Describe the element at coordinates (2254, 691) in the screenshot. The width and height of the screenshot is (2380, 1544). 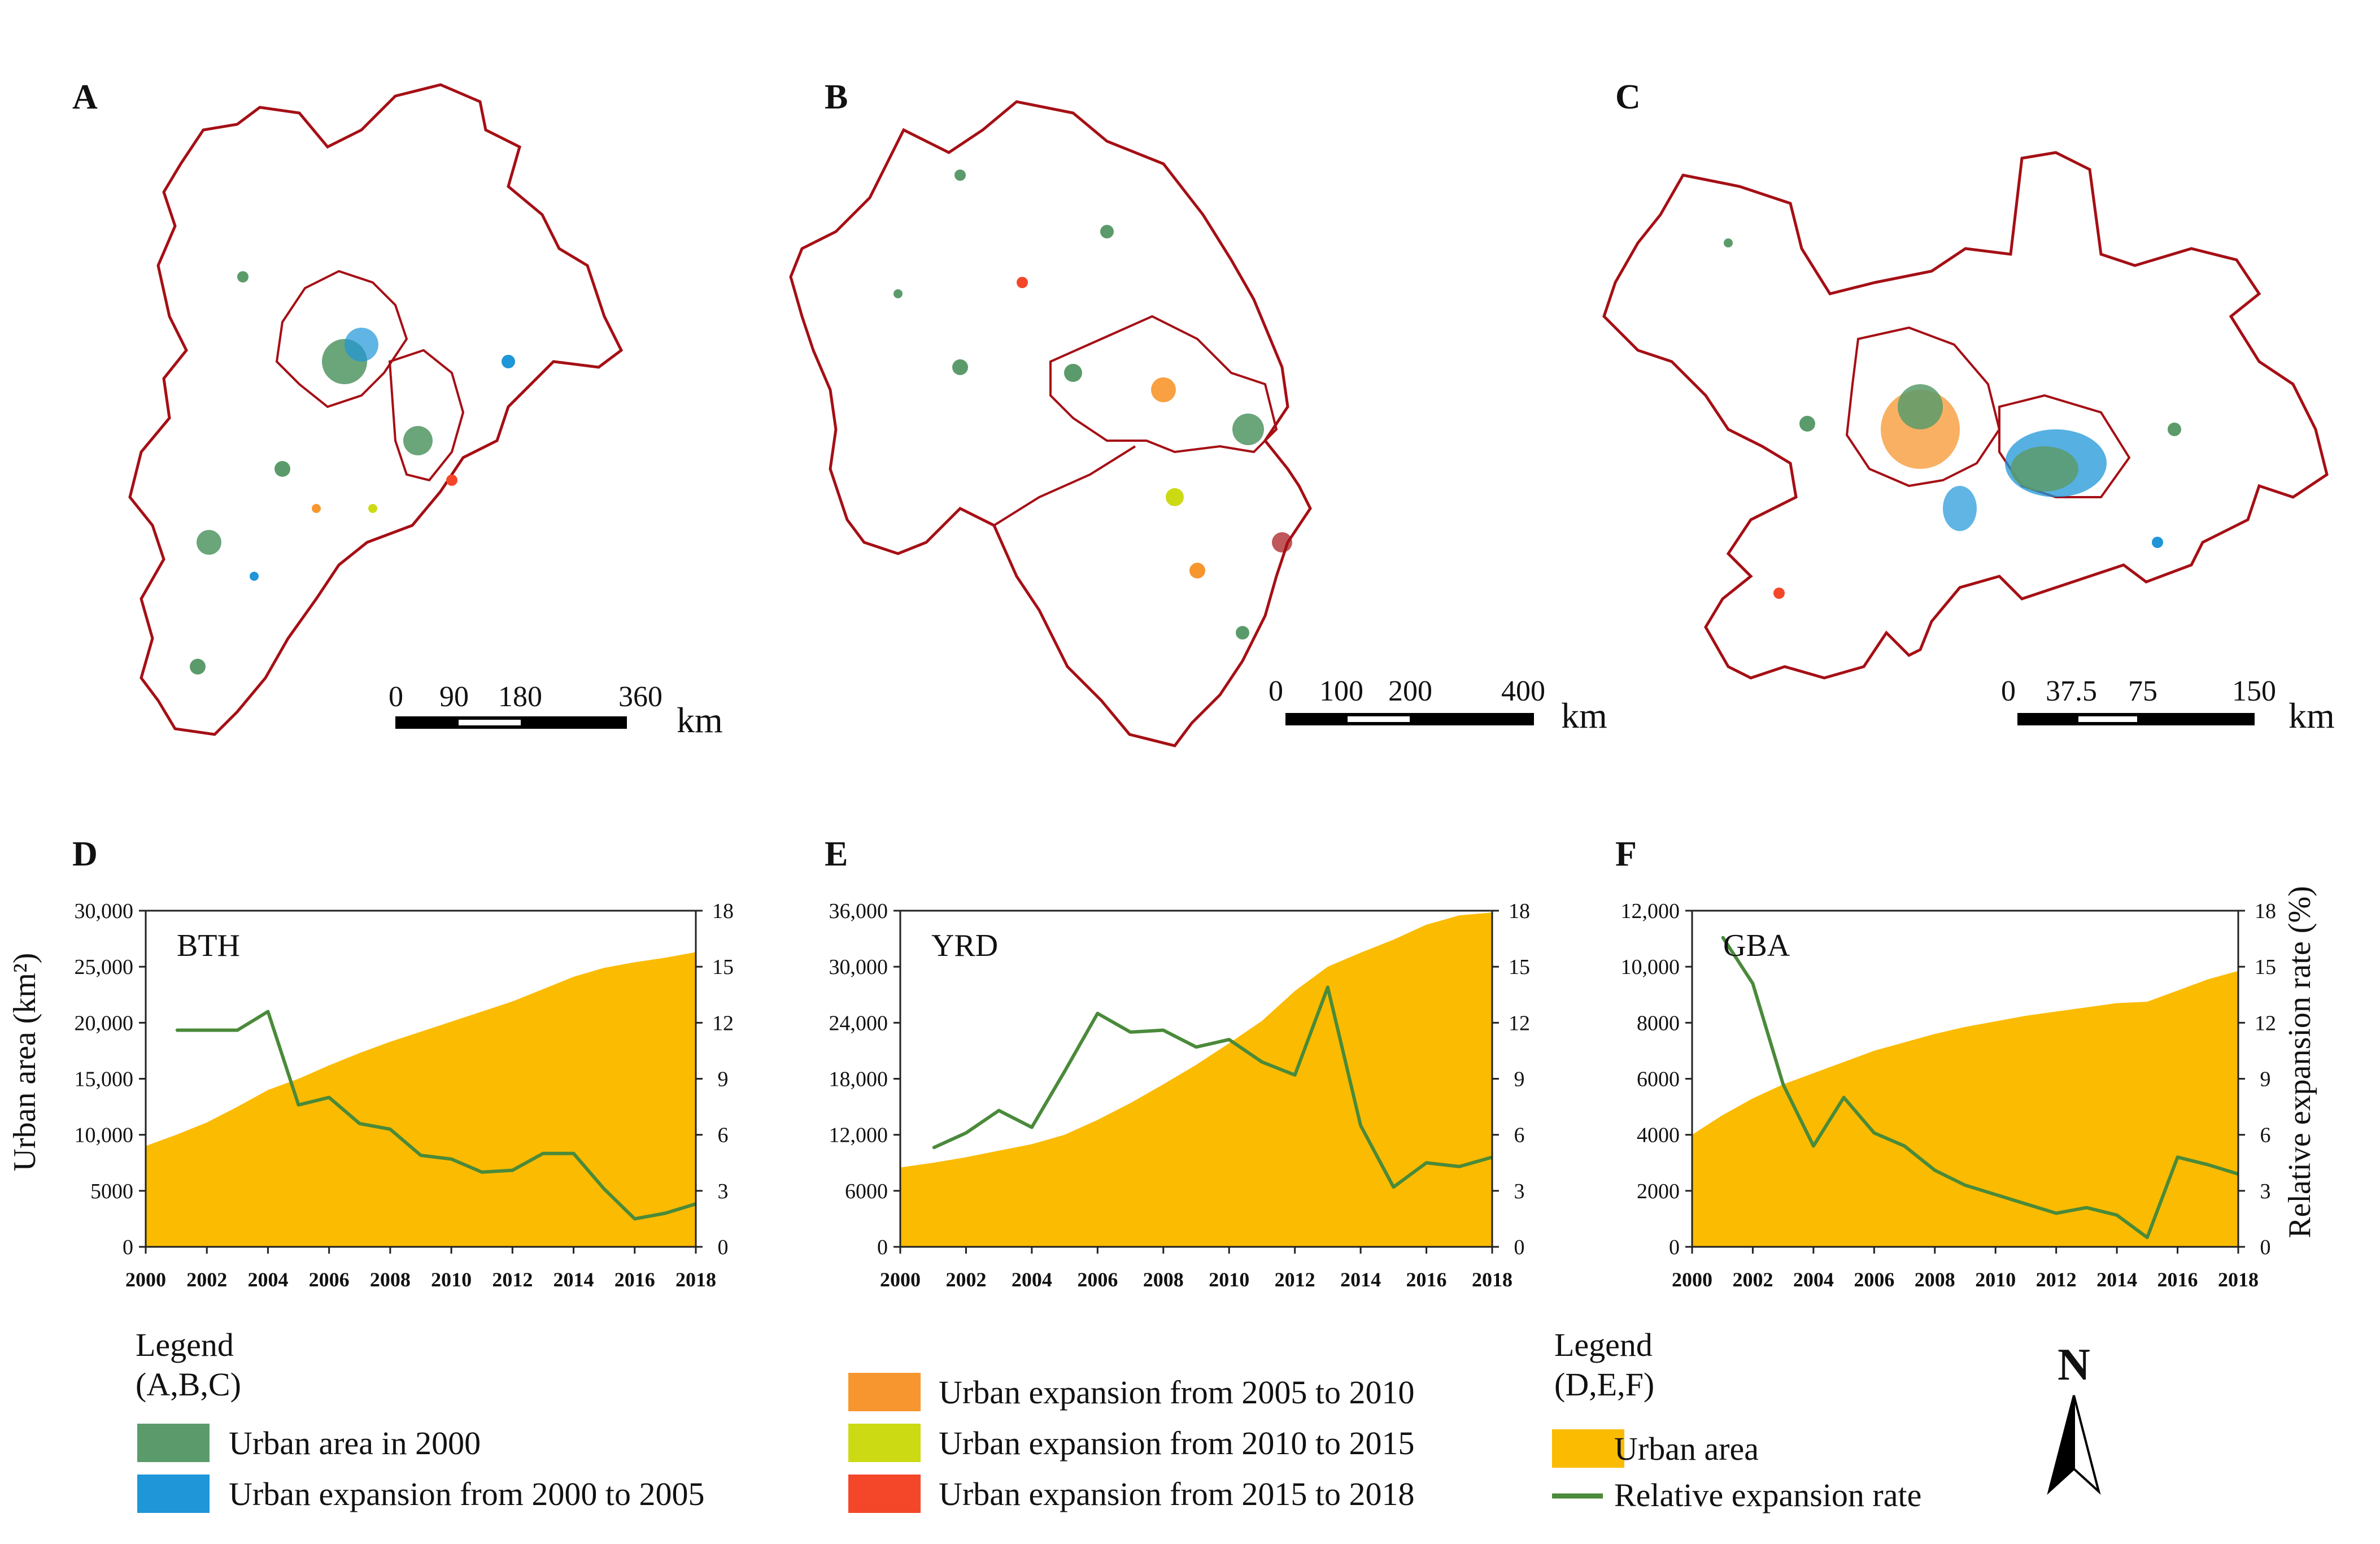
I see `scalebar-c-tick-3: 150` at that location.